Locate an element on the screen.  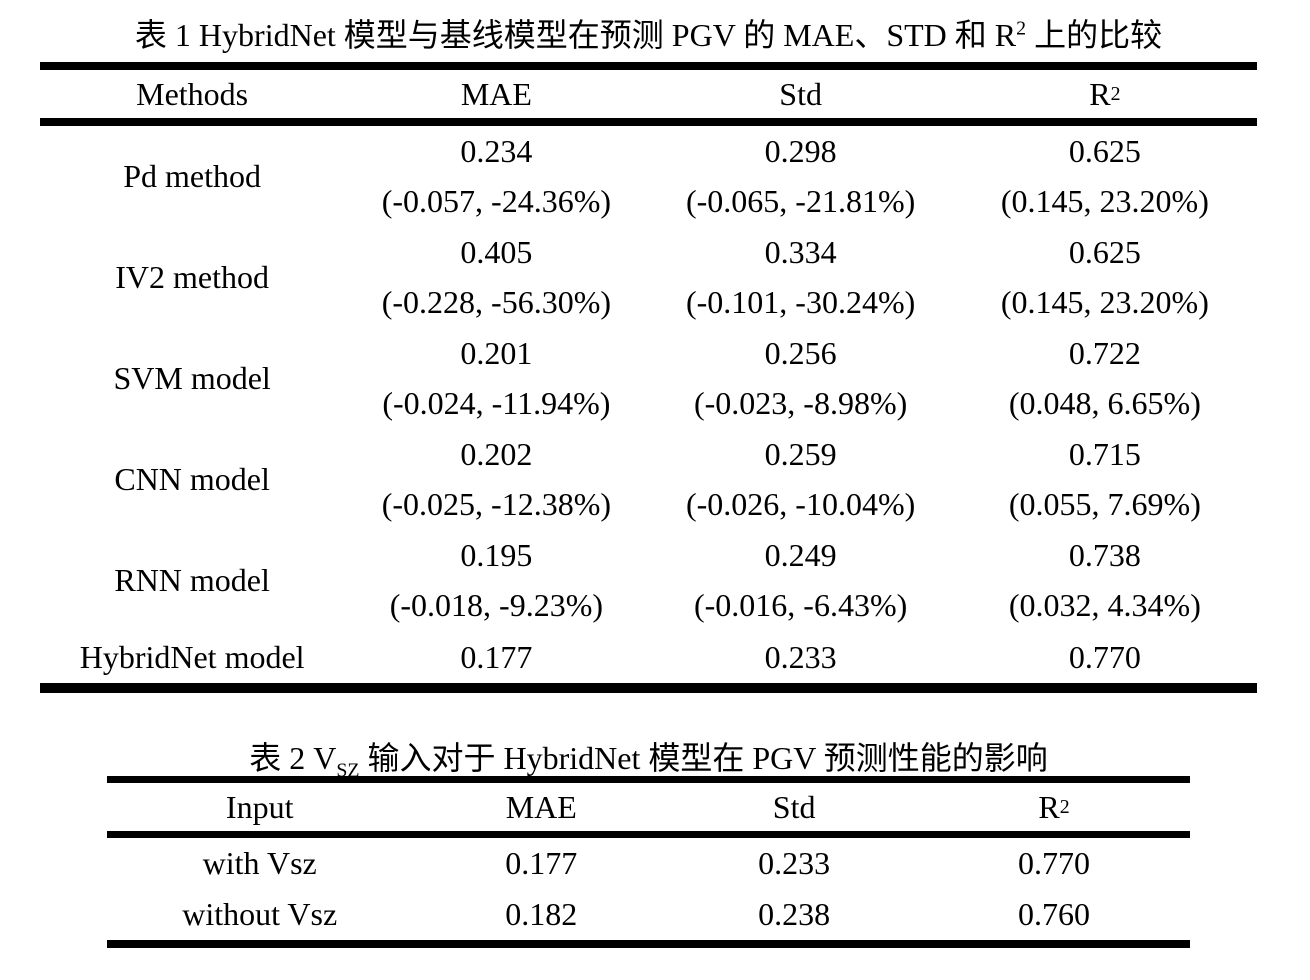
method-cell: IV2 method is located at coordinates (192, 277).